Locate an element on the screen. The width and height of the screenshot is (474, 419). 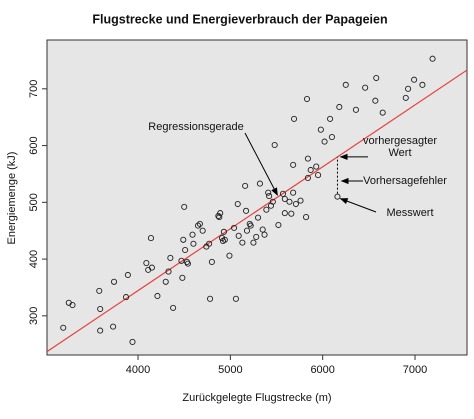
annotation: Regressionsgerade is located at coordinates (195, 127).